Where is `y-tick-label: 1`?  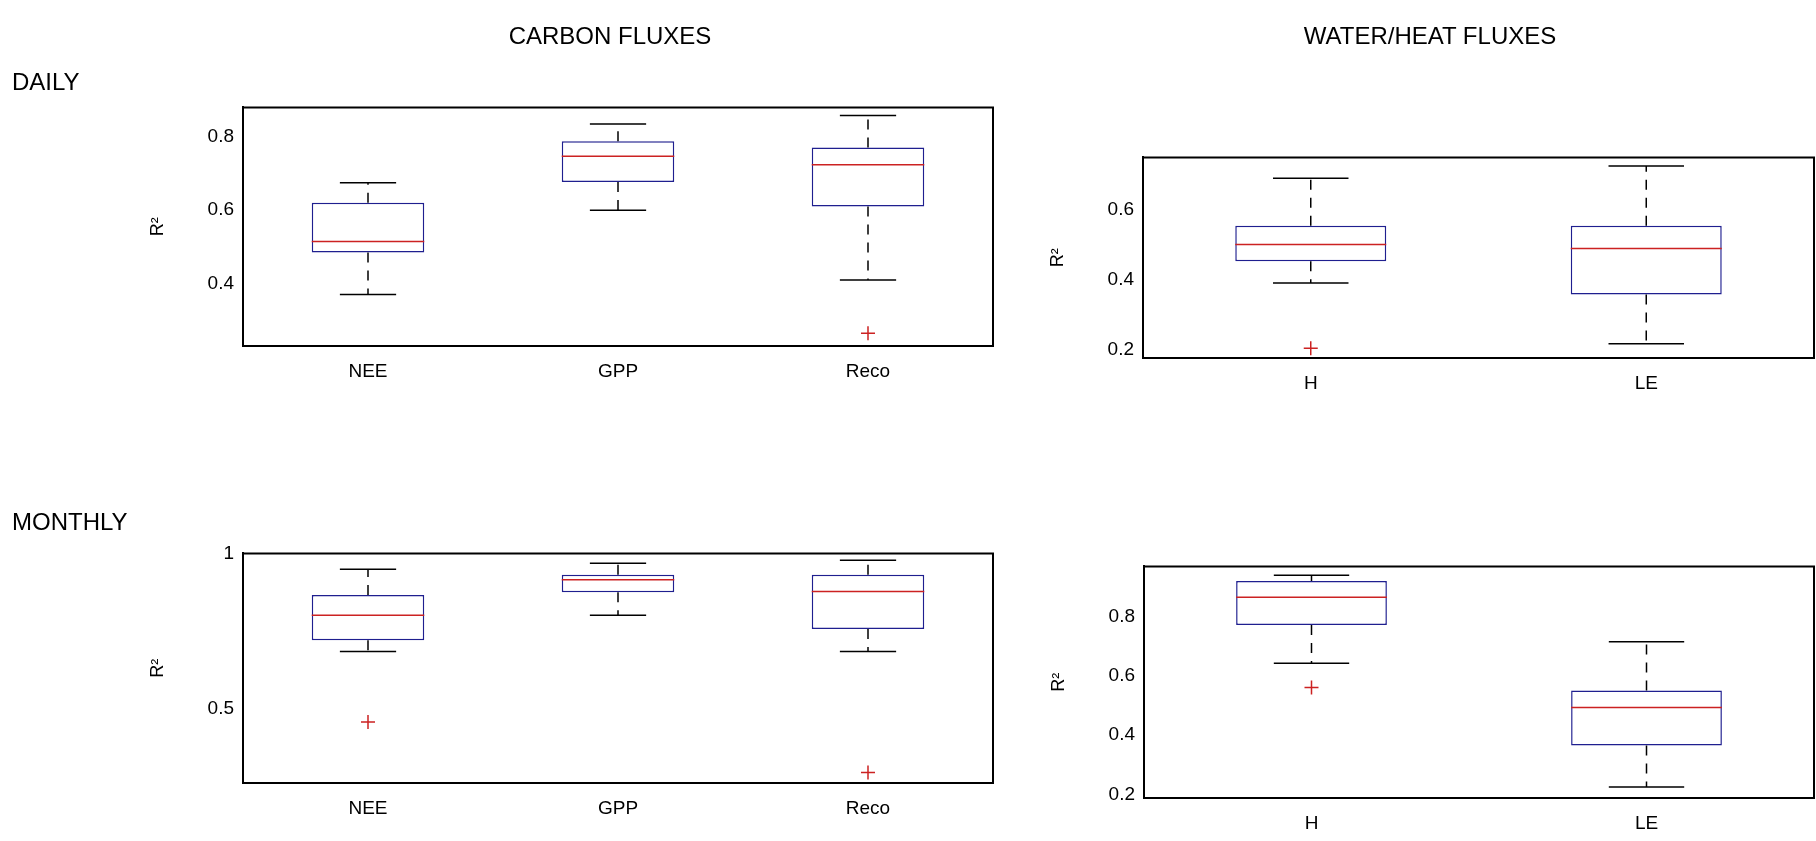
y-tick-label: 1 is located at coordinates (228, 552).